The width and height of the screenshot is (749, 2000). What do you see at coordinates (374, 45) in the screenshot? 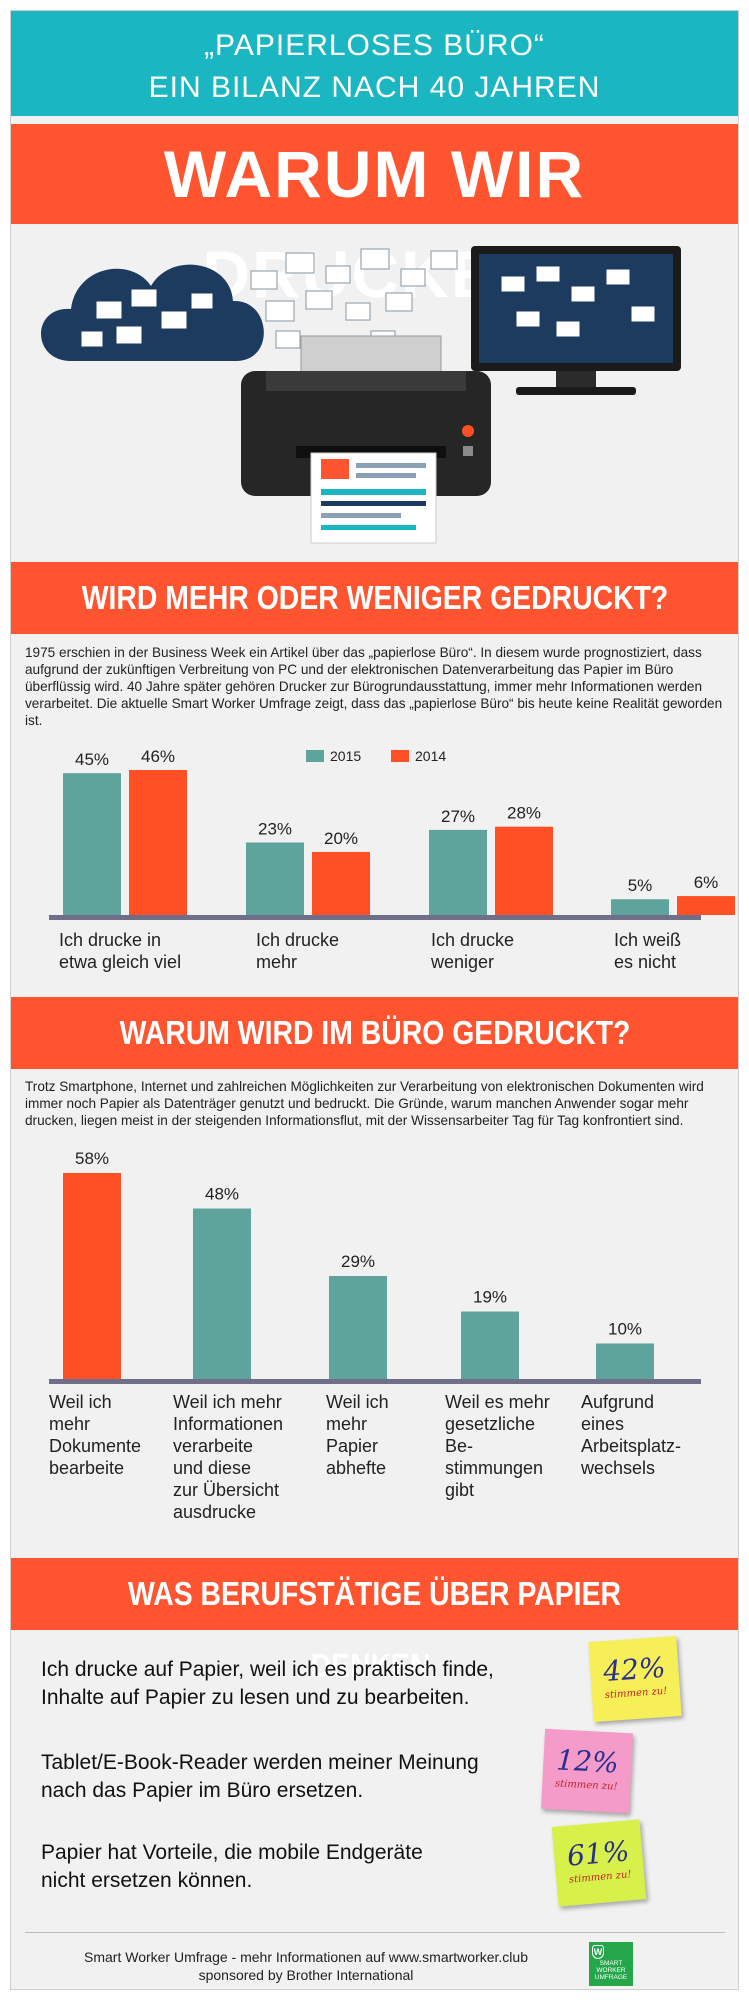
I see `header-line-1: „PAPIERLOSES BÜRO“` at bounding box center [374, 45].